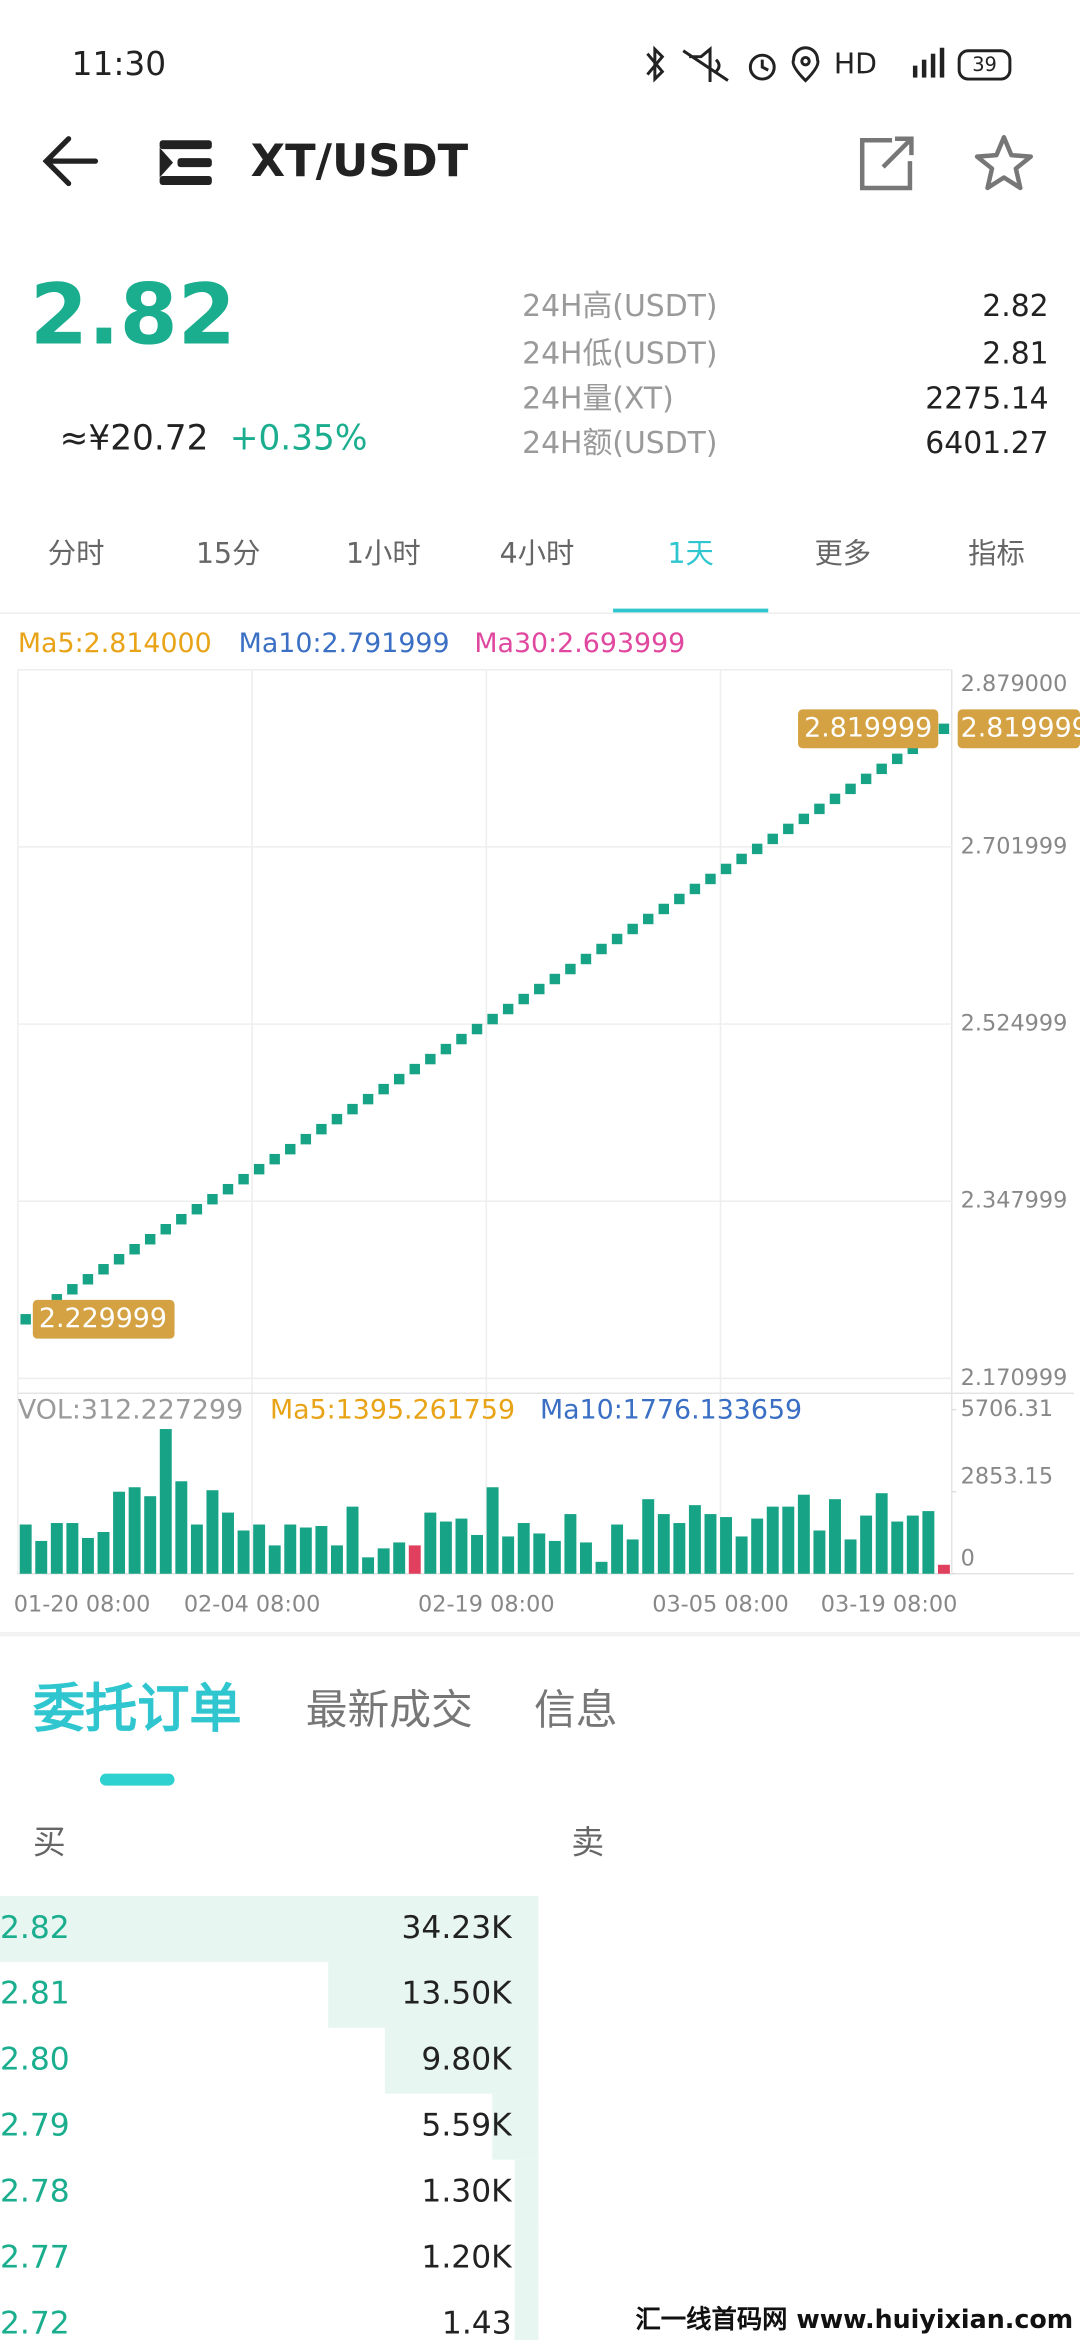  I want to click on order-tab: 最新成交, so click(389, 1709).